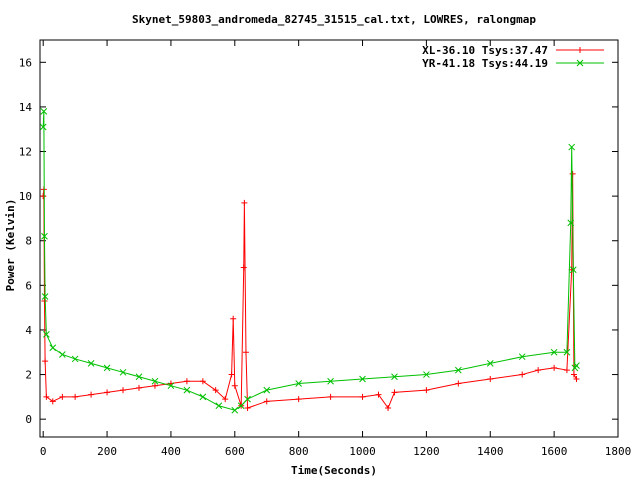  I want to click on legend-label: YR-41.18 Tsys:44.19, so click(485, 63).